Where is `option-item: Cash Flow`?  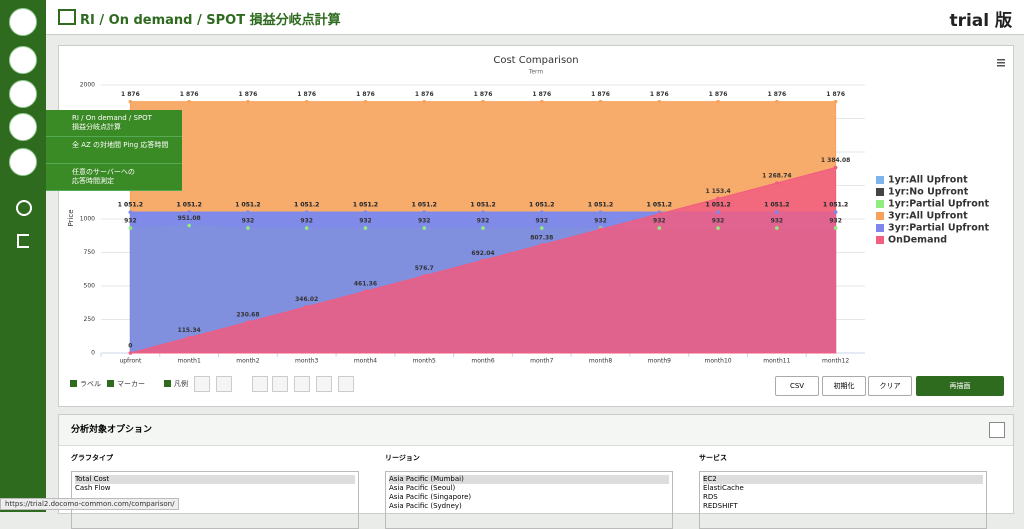 option-item: Cash Flow is located at coordinates (93, 488).